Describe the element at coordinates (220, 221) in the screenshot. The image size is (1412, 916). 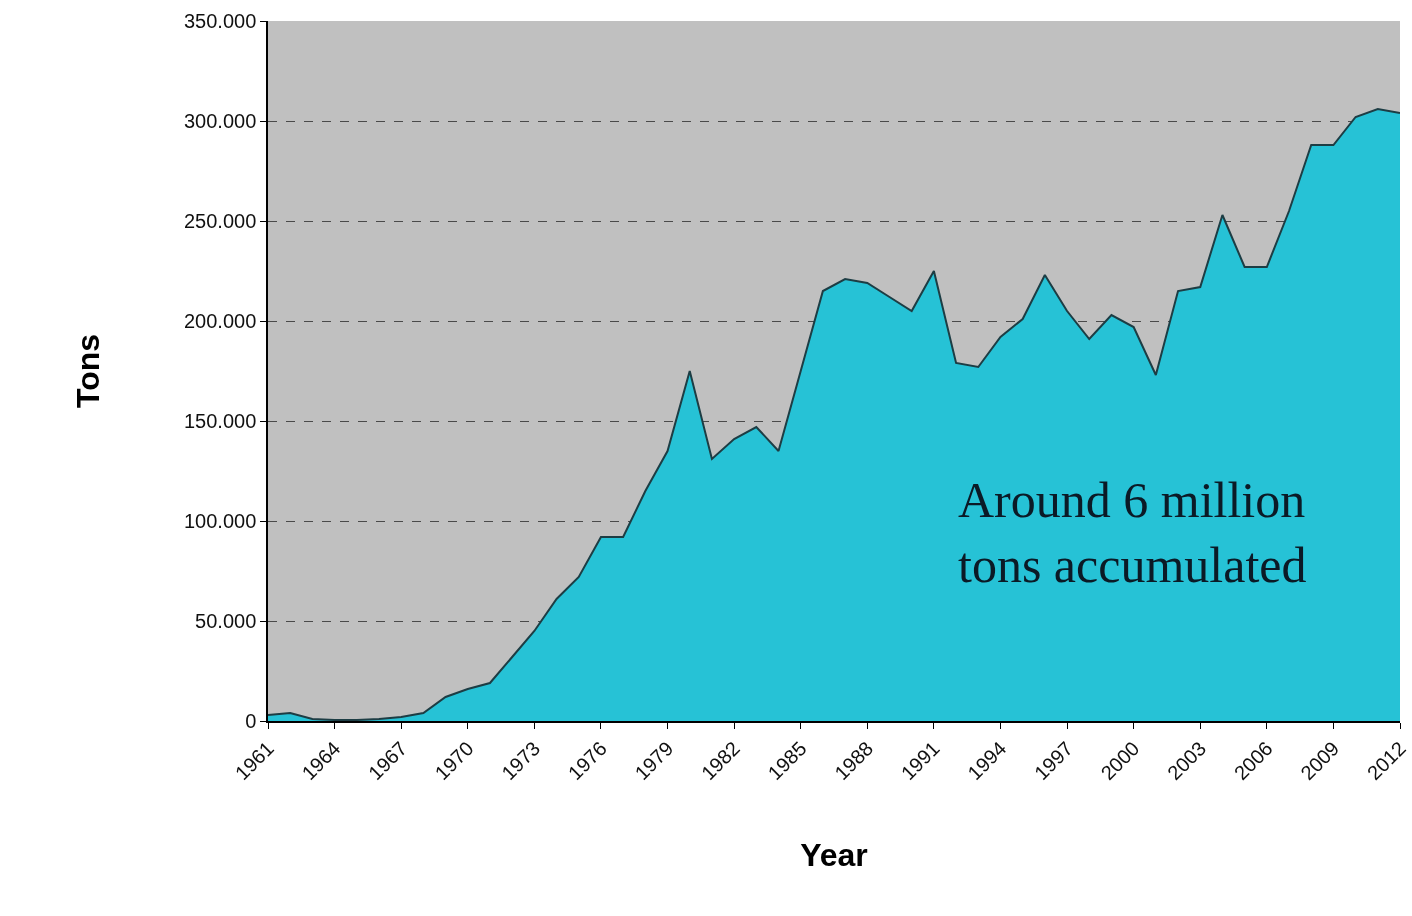
I see `y-tick-label: 250.000` at that location.